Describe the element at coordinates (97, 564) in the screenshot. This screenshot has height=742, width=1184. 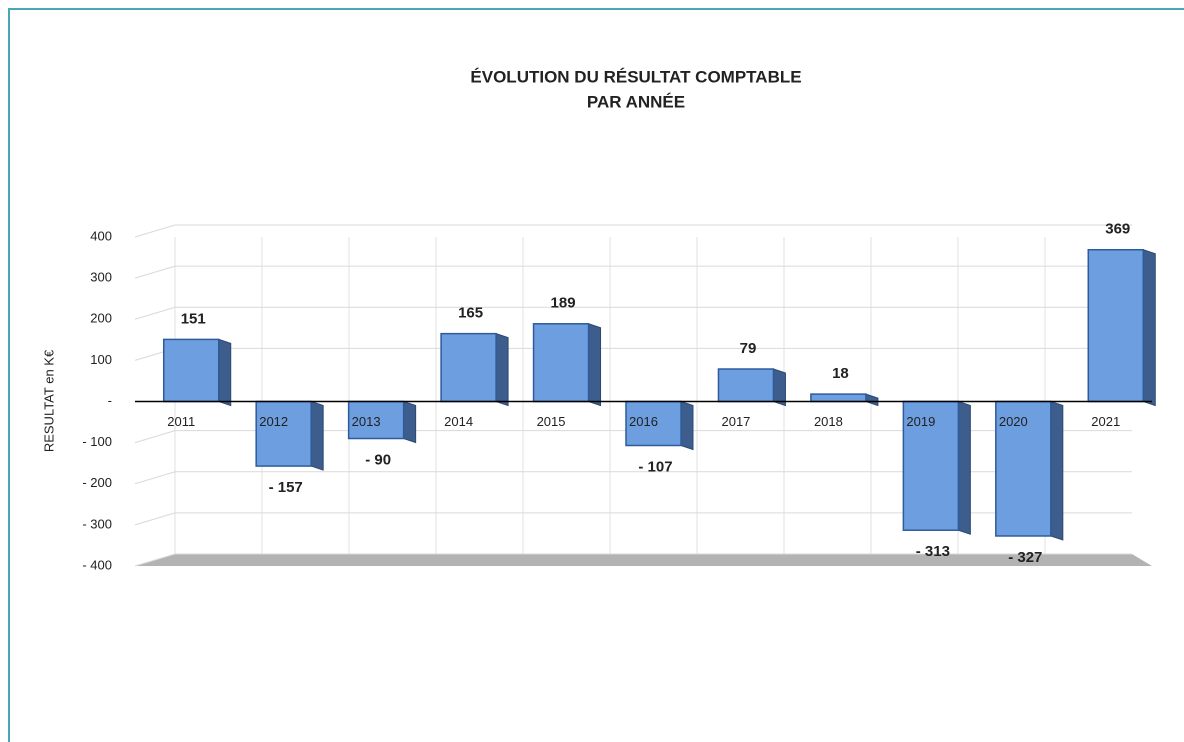
I see `y-tick-label: - 400` at that location.